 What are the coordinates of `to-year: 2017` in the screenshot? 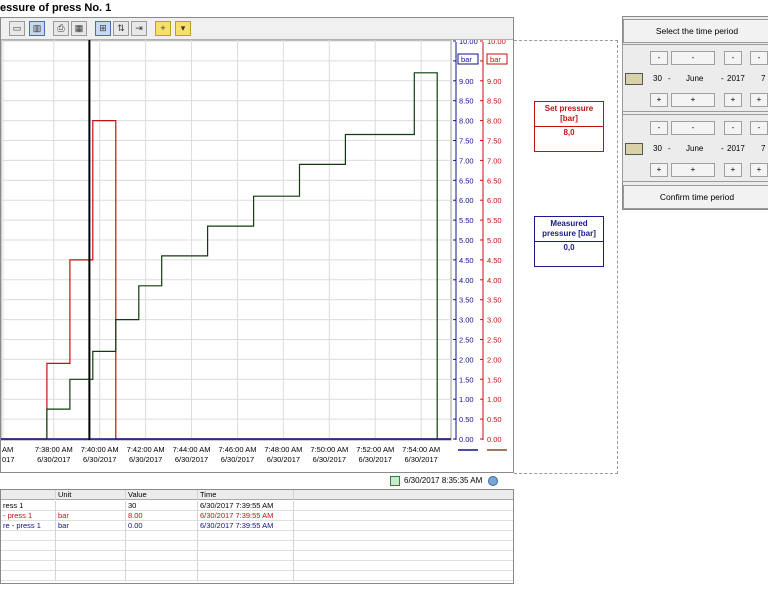 It's located at (736, 148).